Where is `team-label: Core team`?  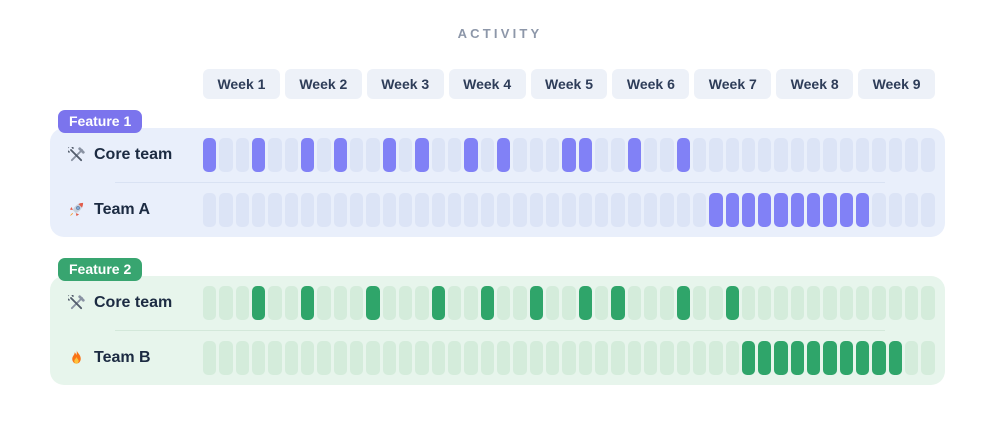
team-label: Core team is located at coordinates (126, 155).